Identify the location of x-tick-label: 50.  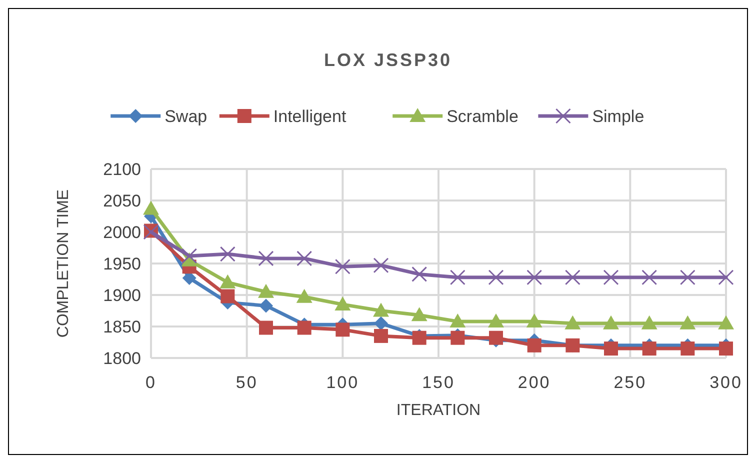
(247, 382).